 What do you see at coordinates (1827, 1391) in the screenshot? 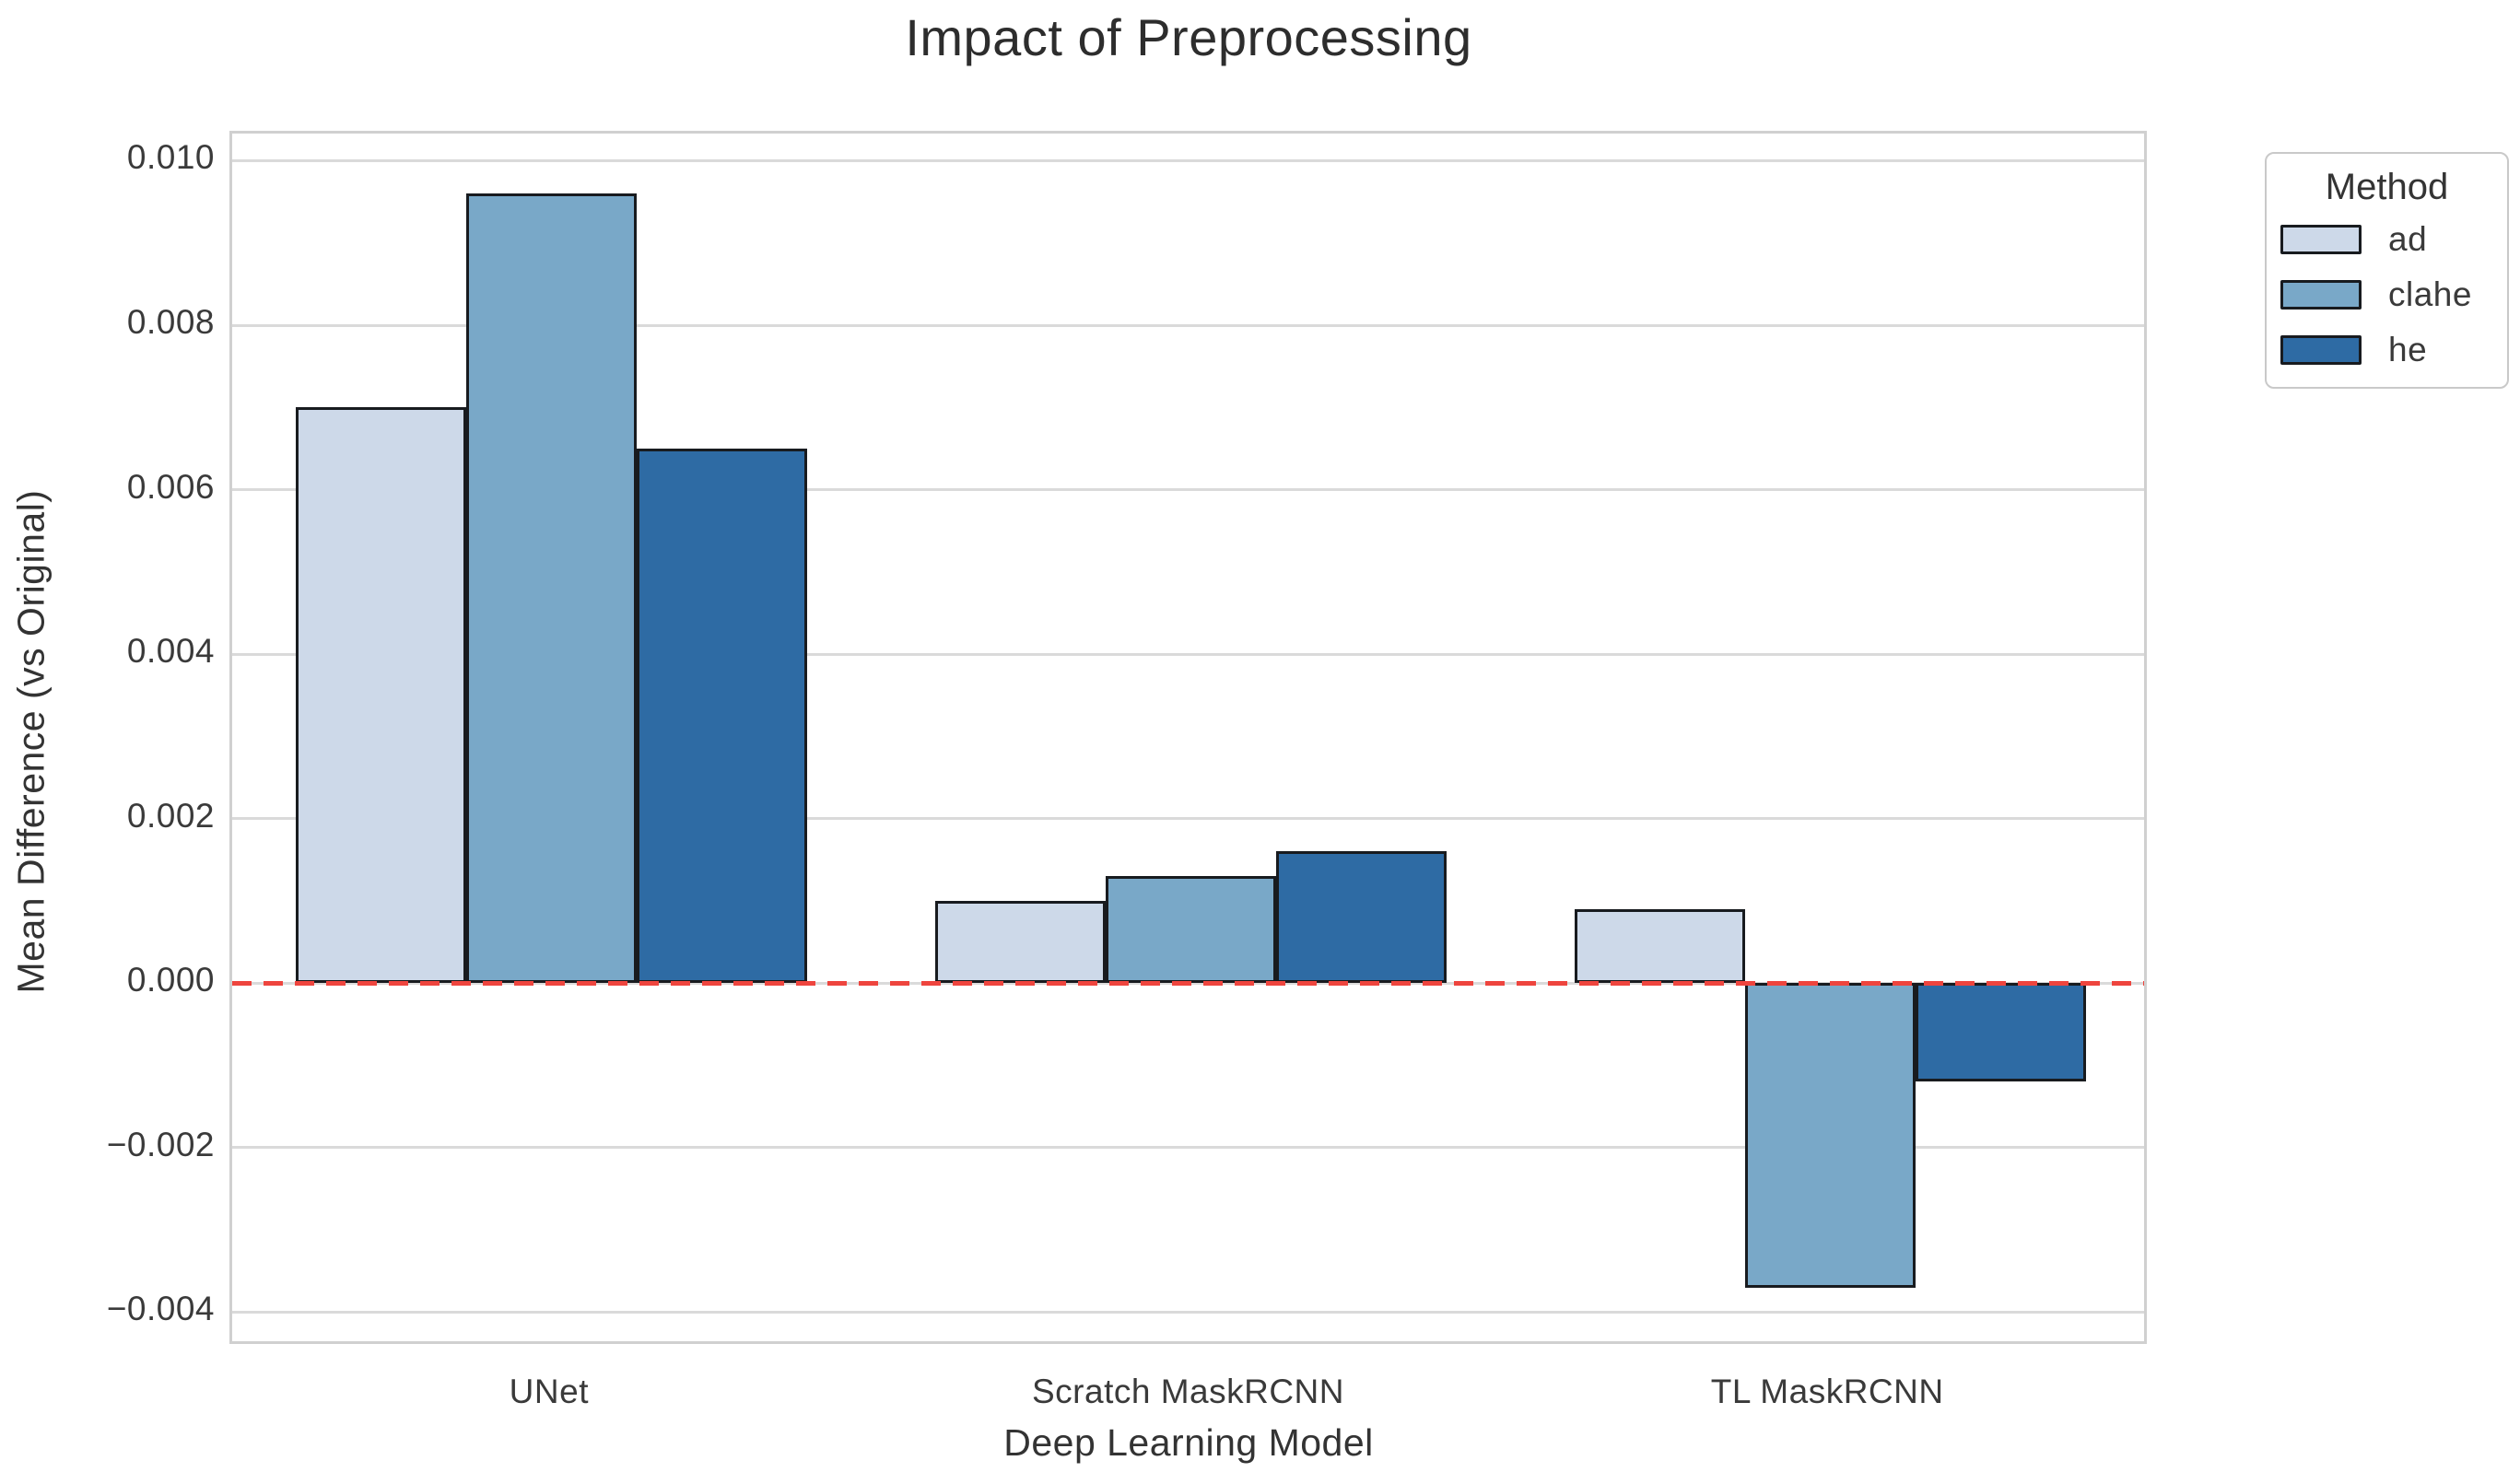
I see `x-tick-label-tl-maskrcnn: TL MaskRCNN` at bounding box center [1827, 1391].